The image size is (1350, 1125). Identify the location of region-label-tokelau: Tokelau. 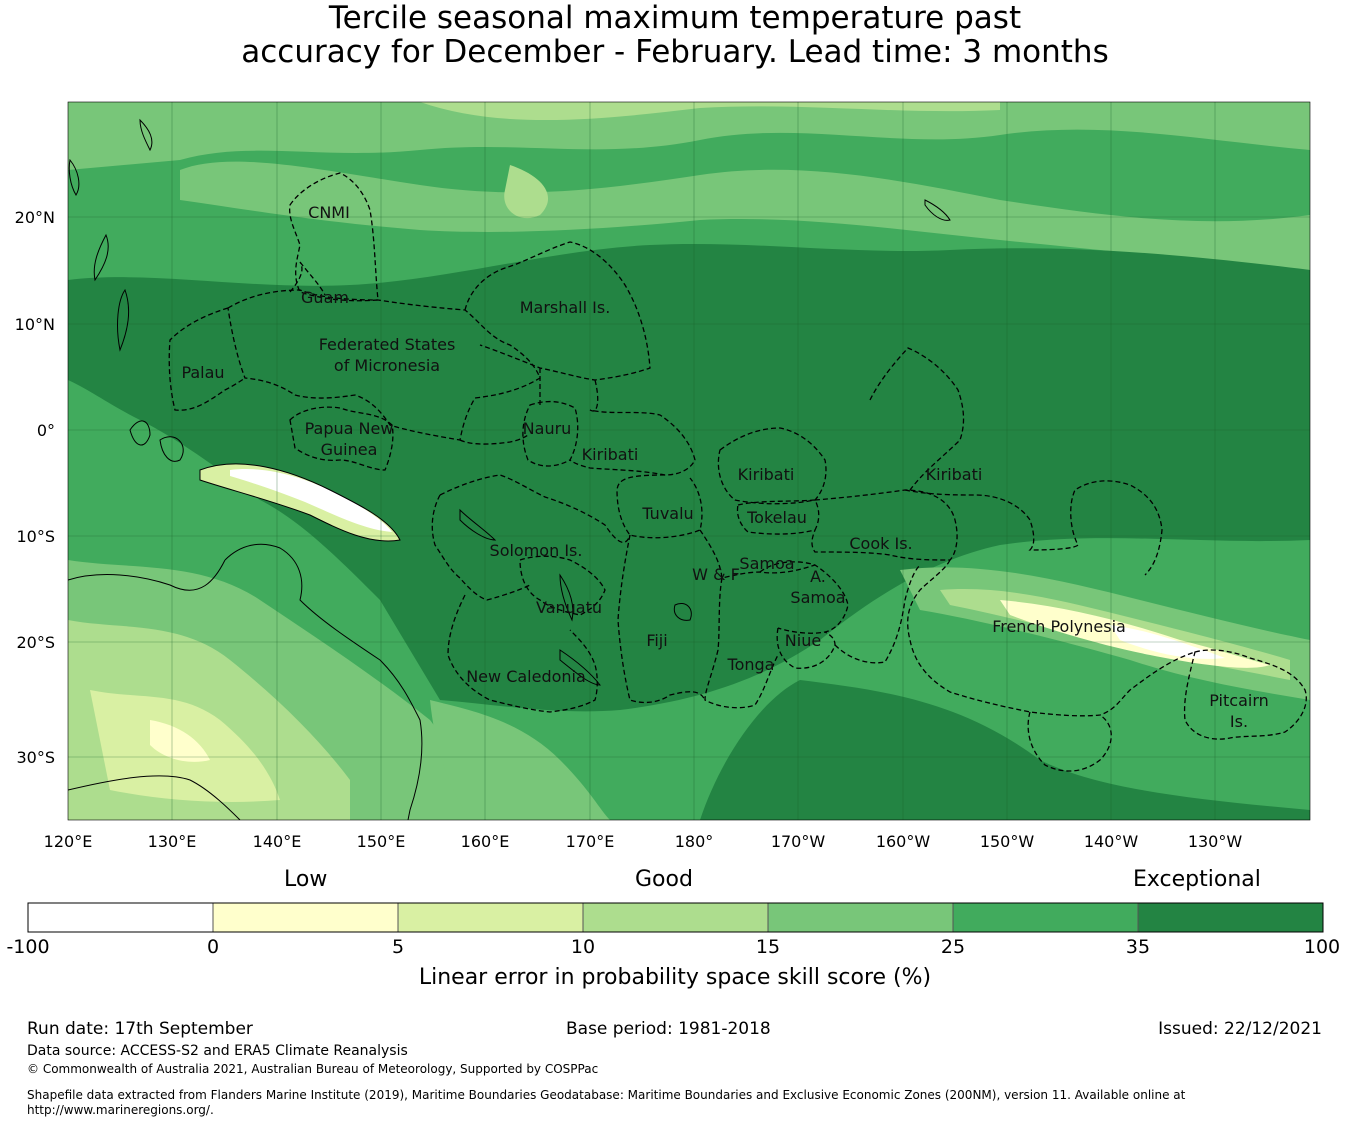
(776, 517).